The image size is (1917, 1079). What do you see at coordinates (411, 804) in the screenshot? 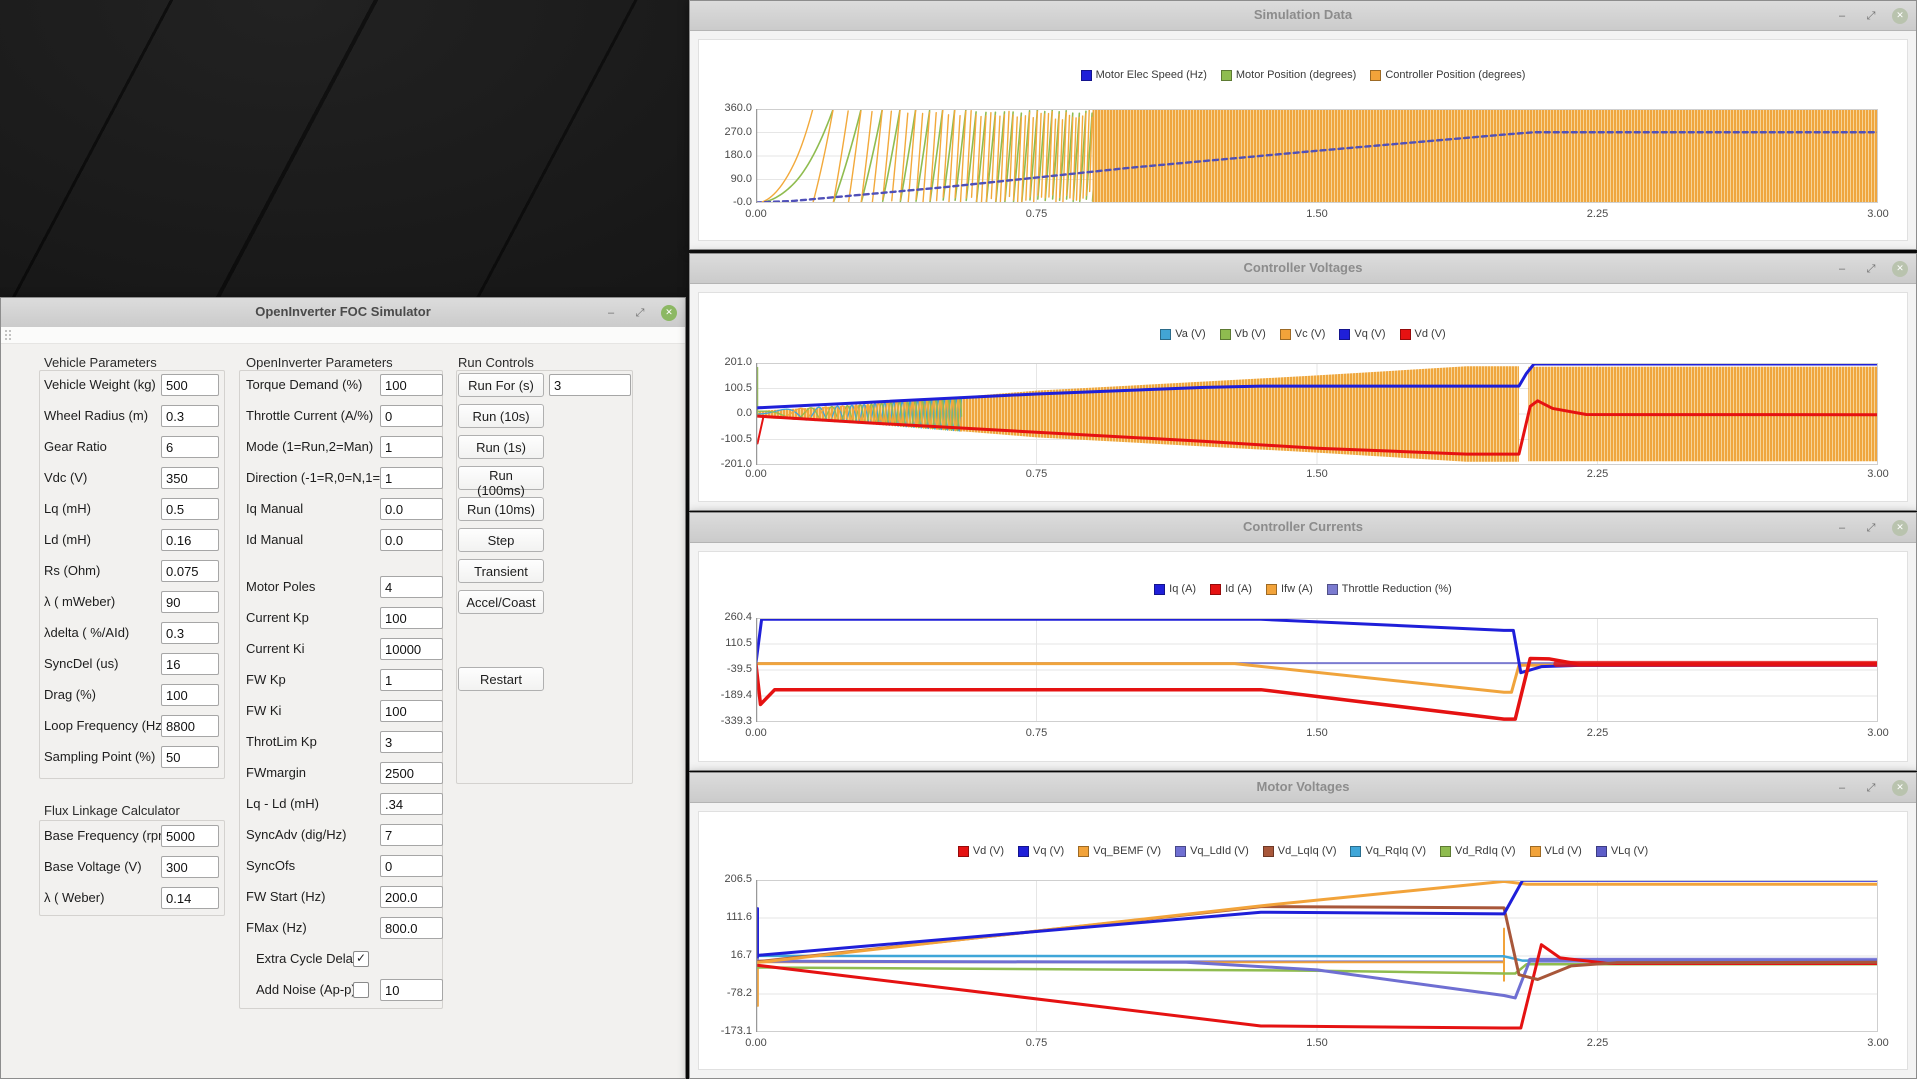
I see `lq-ld-mh-input` at bounding box center [411, 804].